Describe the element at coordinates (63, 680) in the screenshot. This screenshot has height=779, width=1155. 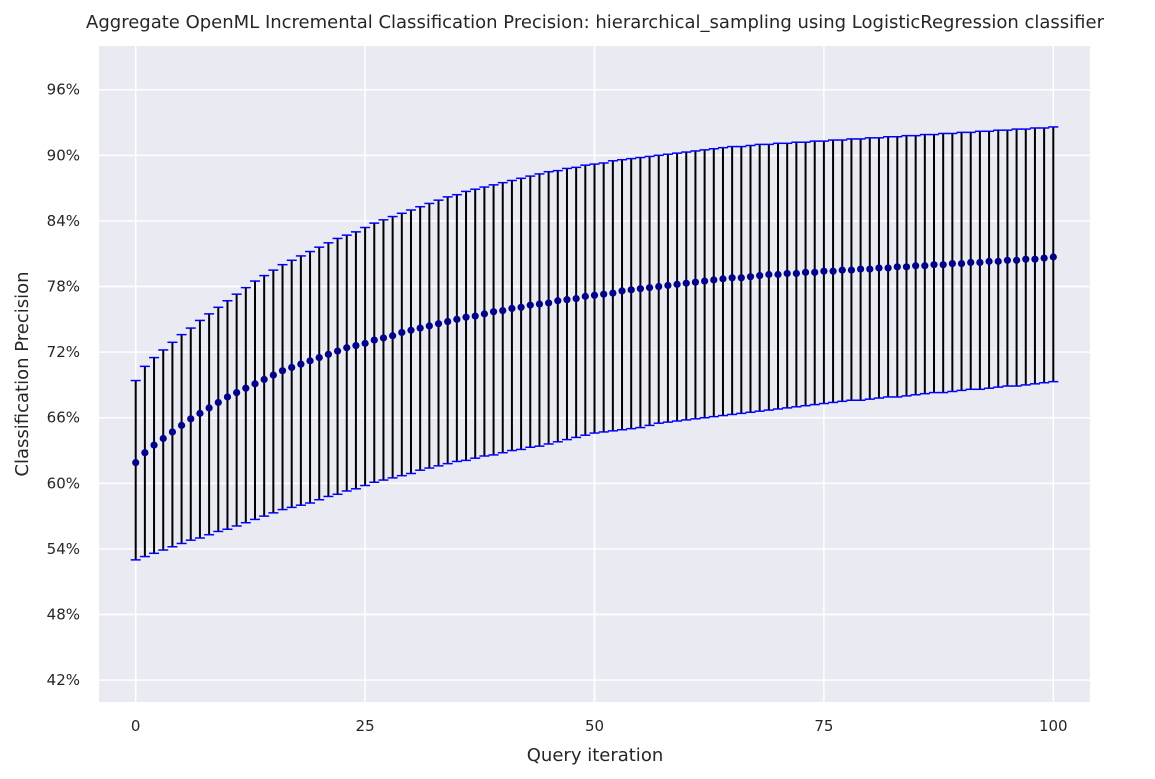
I see `y-tick-label: 42%` at that location.